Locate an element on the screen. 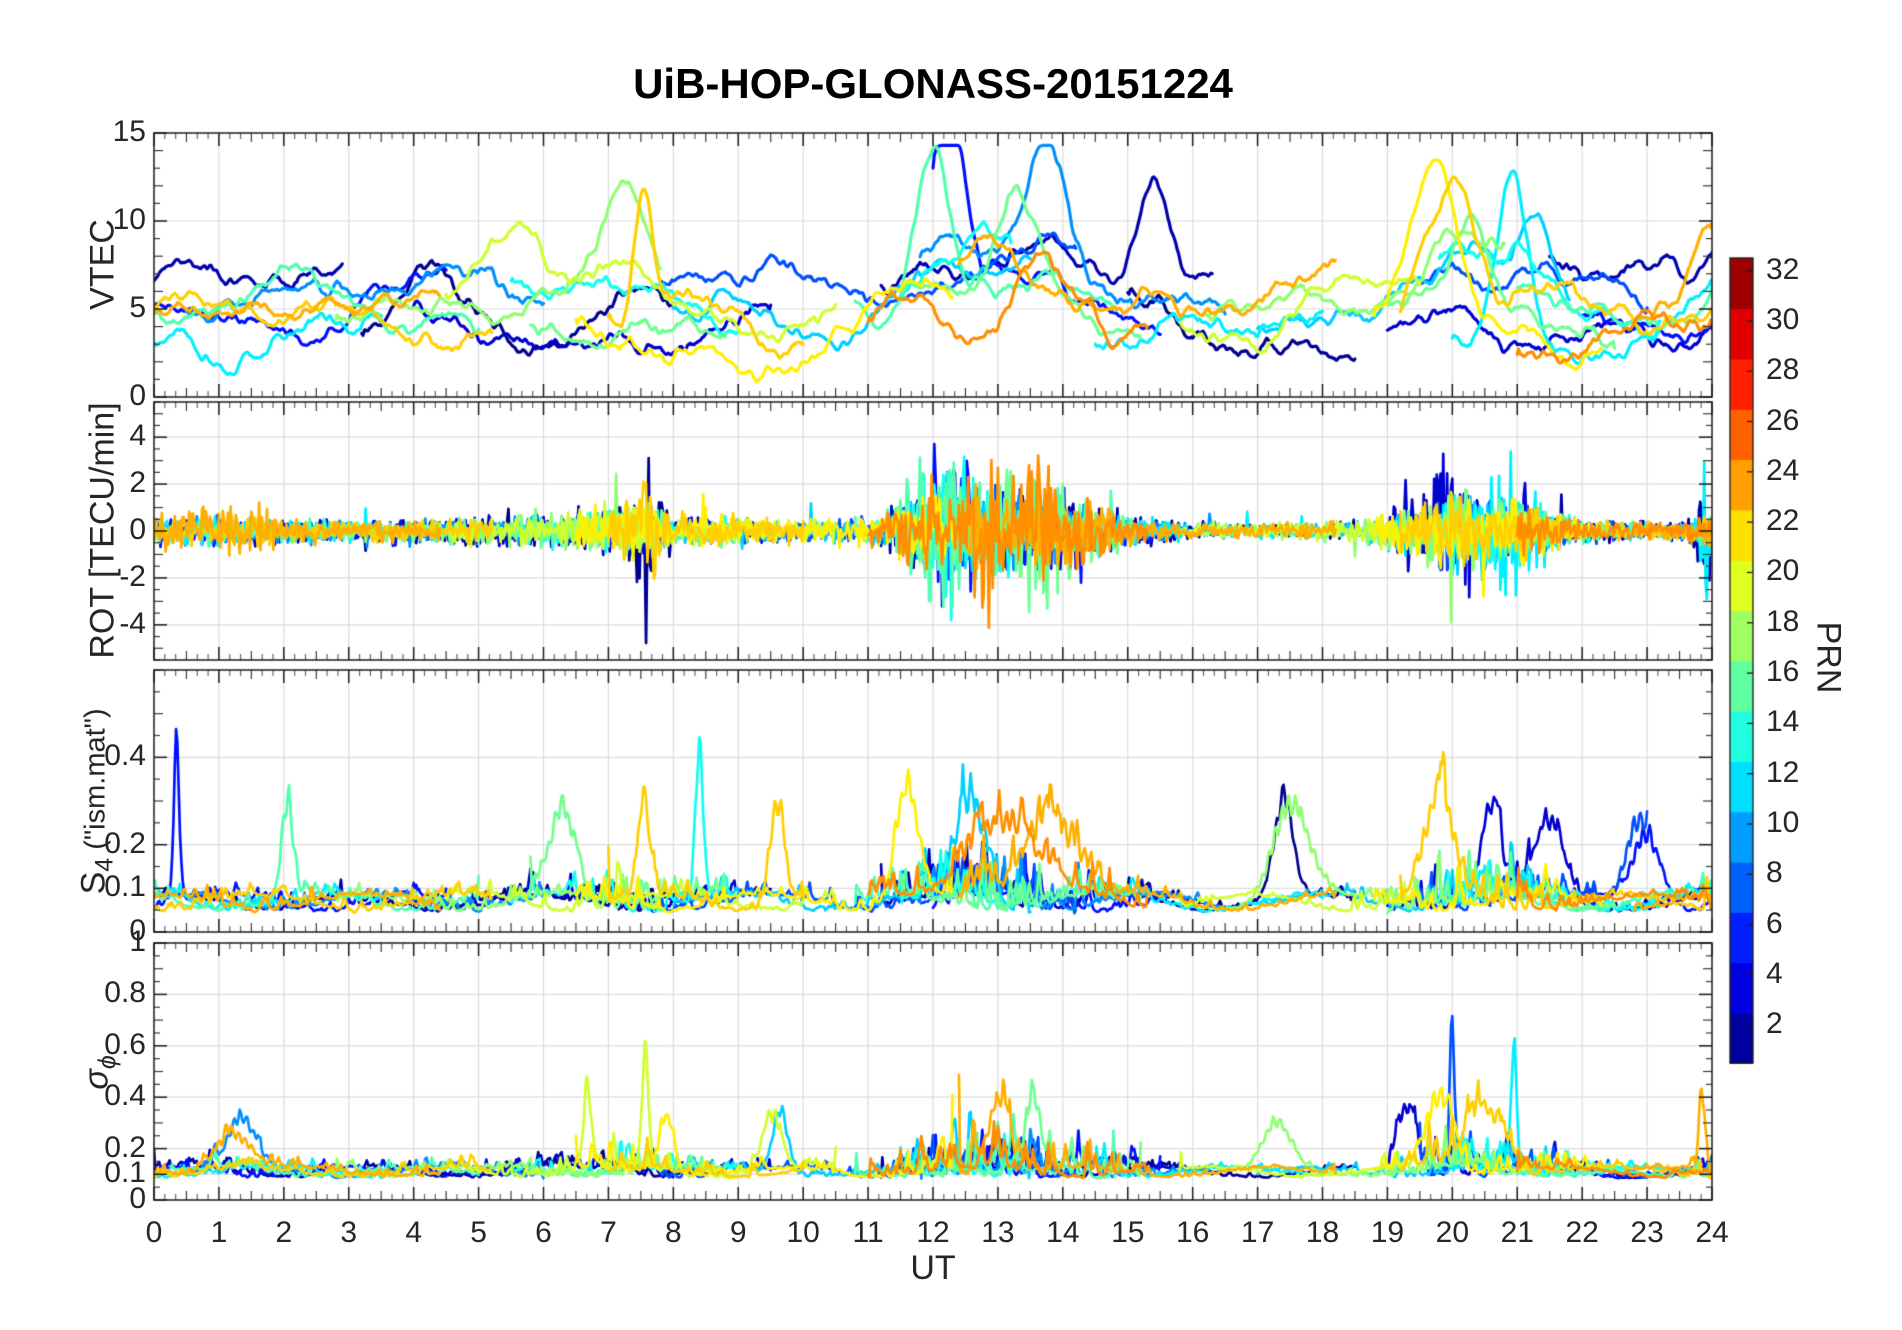  x-tick-label: 13 is located at coordinates (998, 1232).